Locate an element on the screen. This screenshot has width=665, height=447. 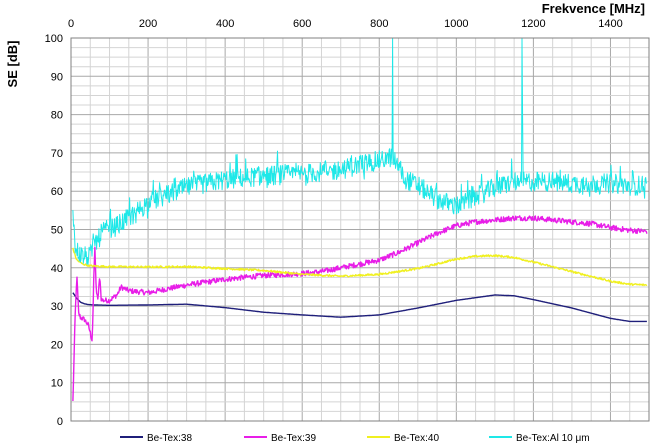
y-tick-label: 20 is located at coordinates (57, 345).